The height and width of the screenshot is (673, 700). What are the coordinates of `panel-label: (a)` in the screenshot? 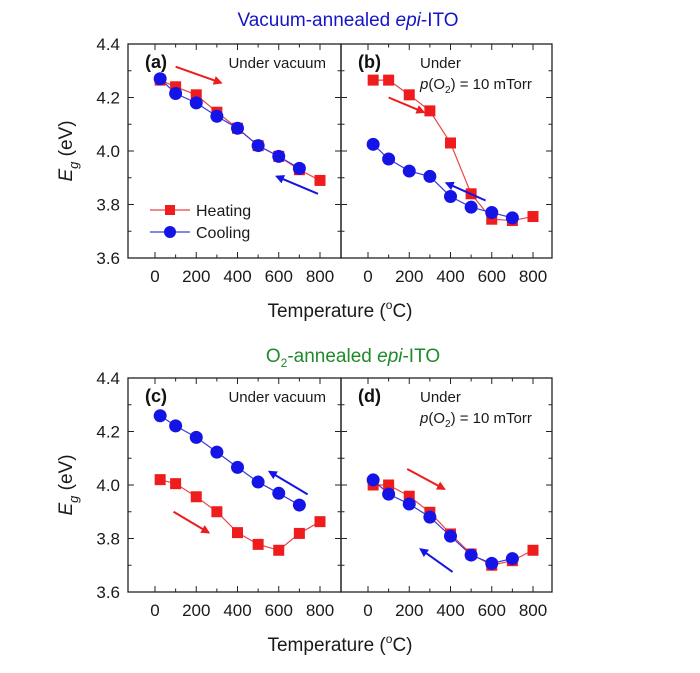 It's located at (156, 62).